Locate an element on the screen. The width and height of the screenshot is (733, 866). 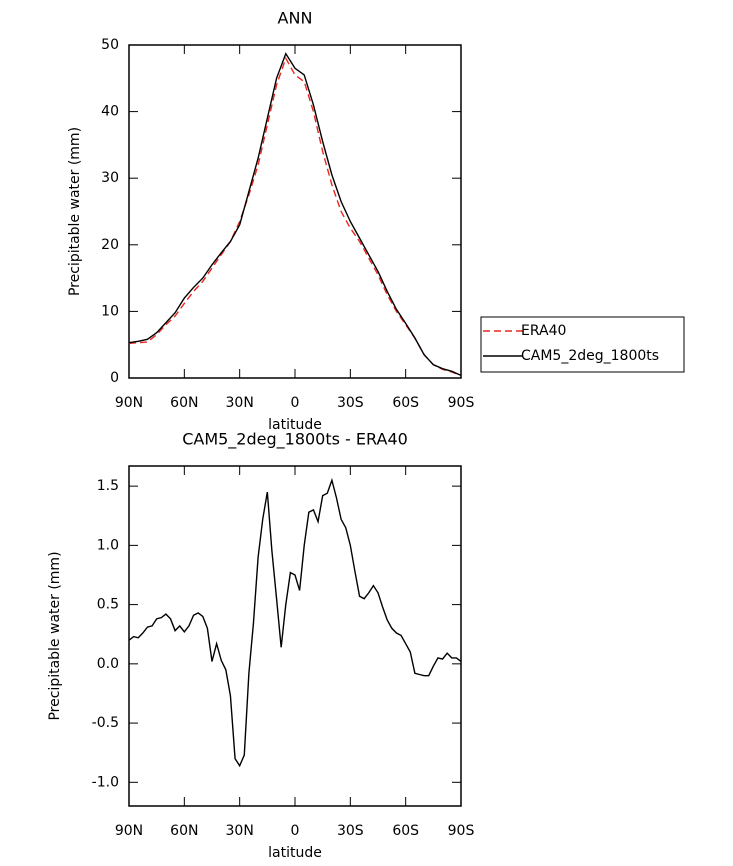
y-tick-label: -1.0 is located at coordinates (105, 782).